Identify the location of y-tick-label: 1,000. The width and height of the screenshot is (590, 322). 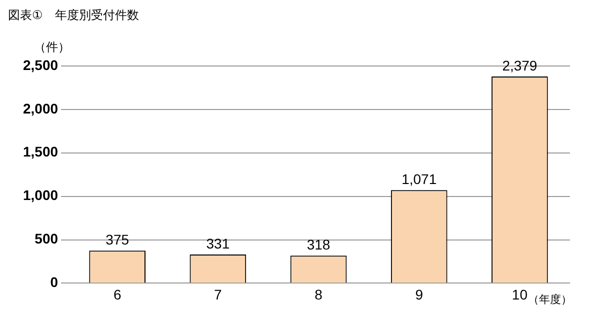
(40, 195).